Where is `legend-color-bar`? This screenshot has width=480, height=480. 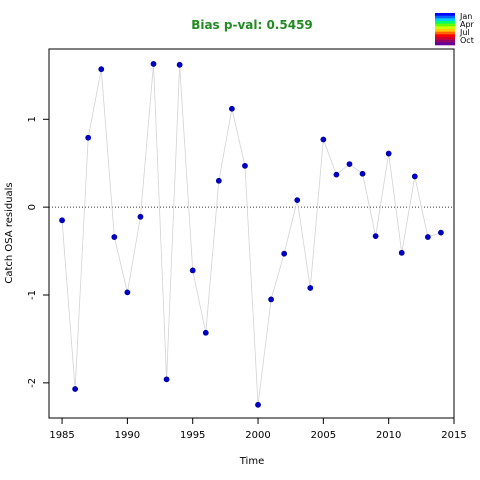
legend-color-bar is located at coordinates (445, 29).